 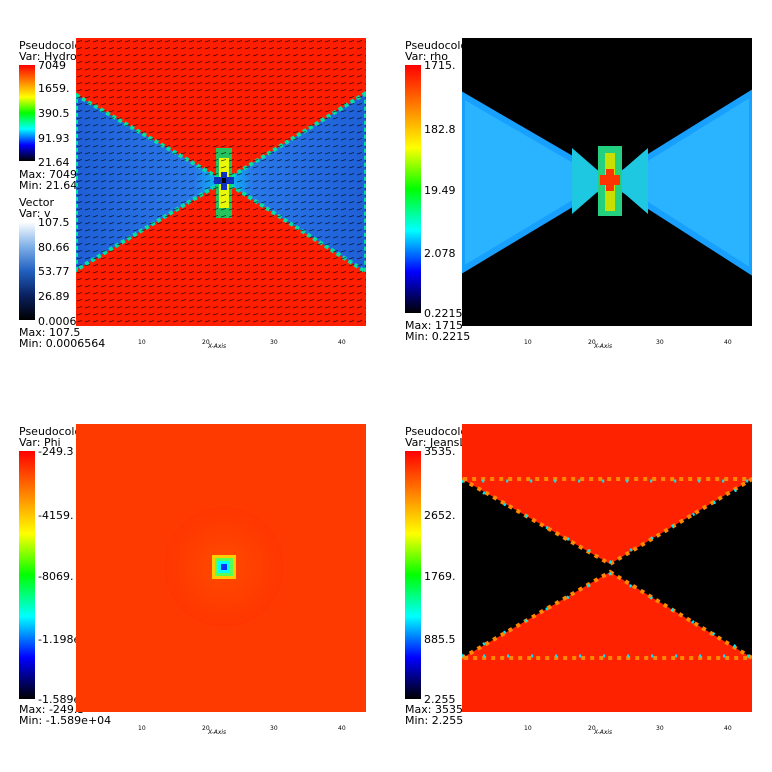 What do you see at coordinates (440, 699) in the screenshot?
I see `colorbar-tick: 2.255` at bounding box center [440, 699].